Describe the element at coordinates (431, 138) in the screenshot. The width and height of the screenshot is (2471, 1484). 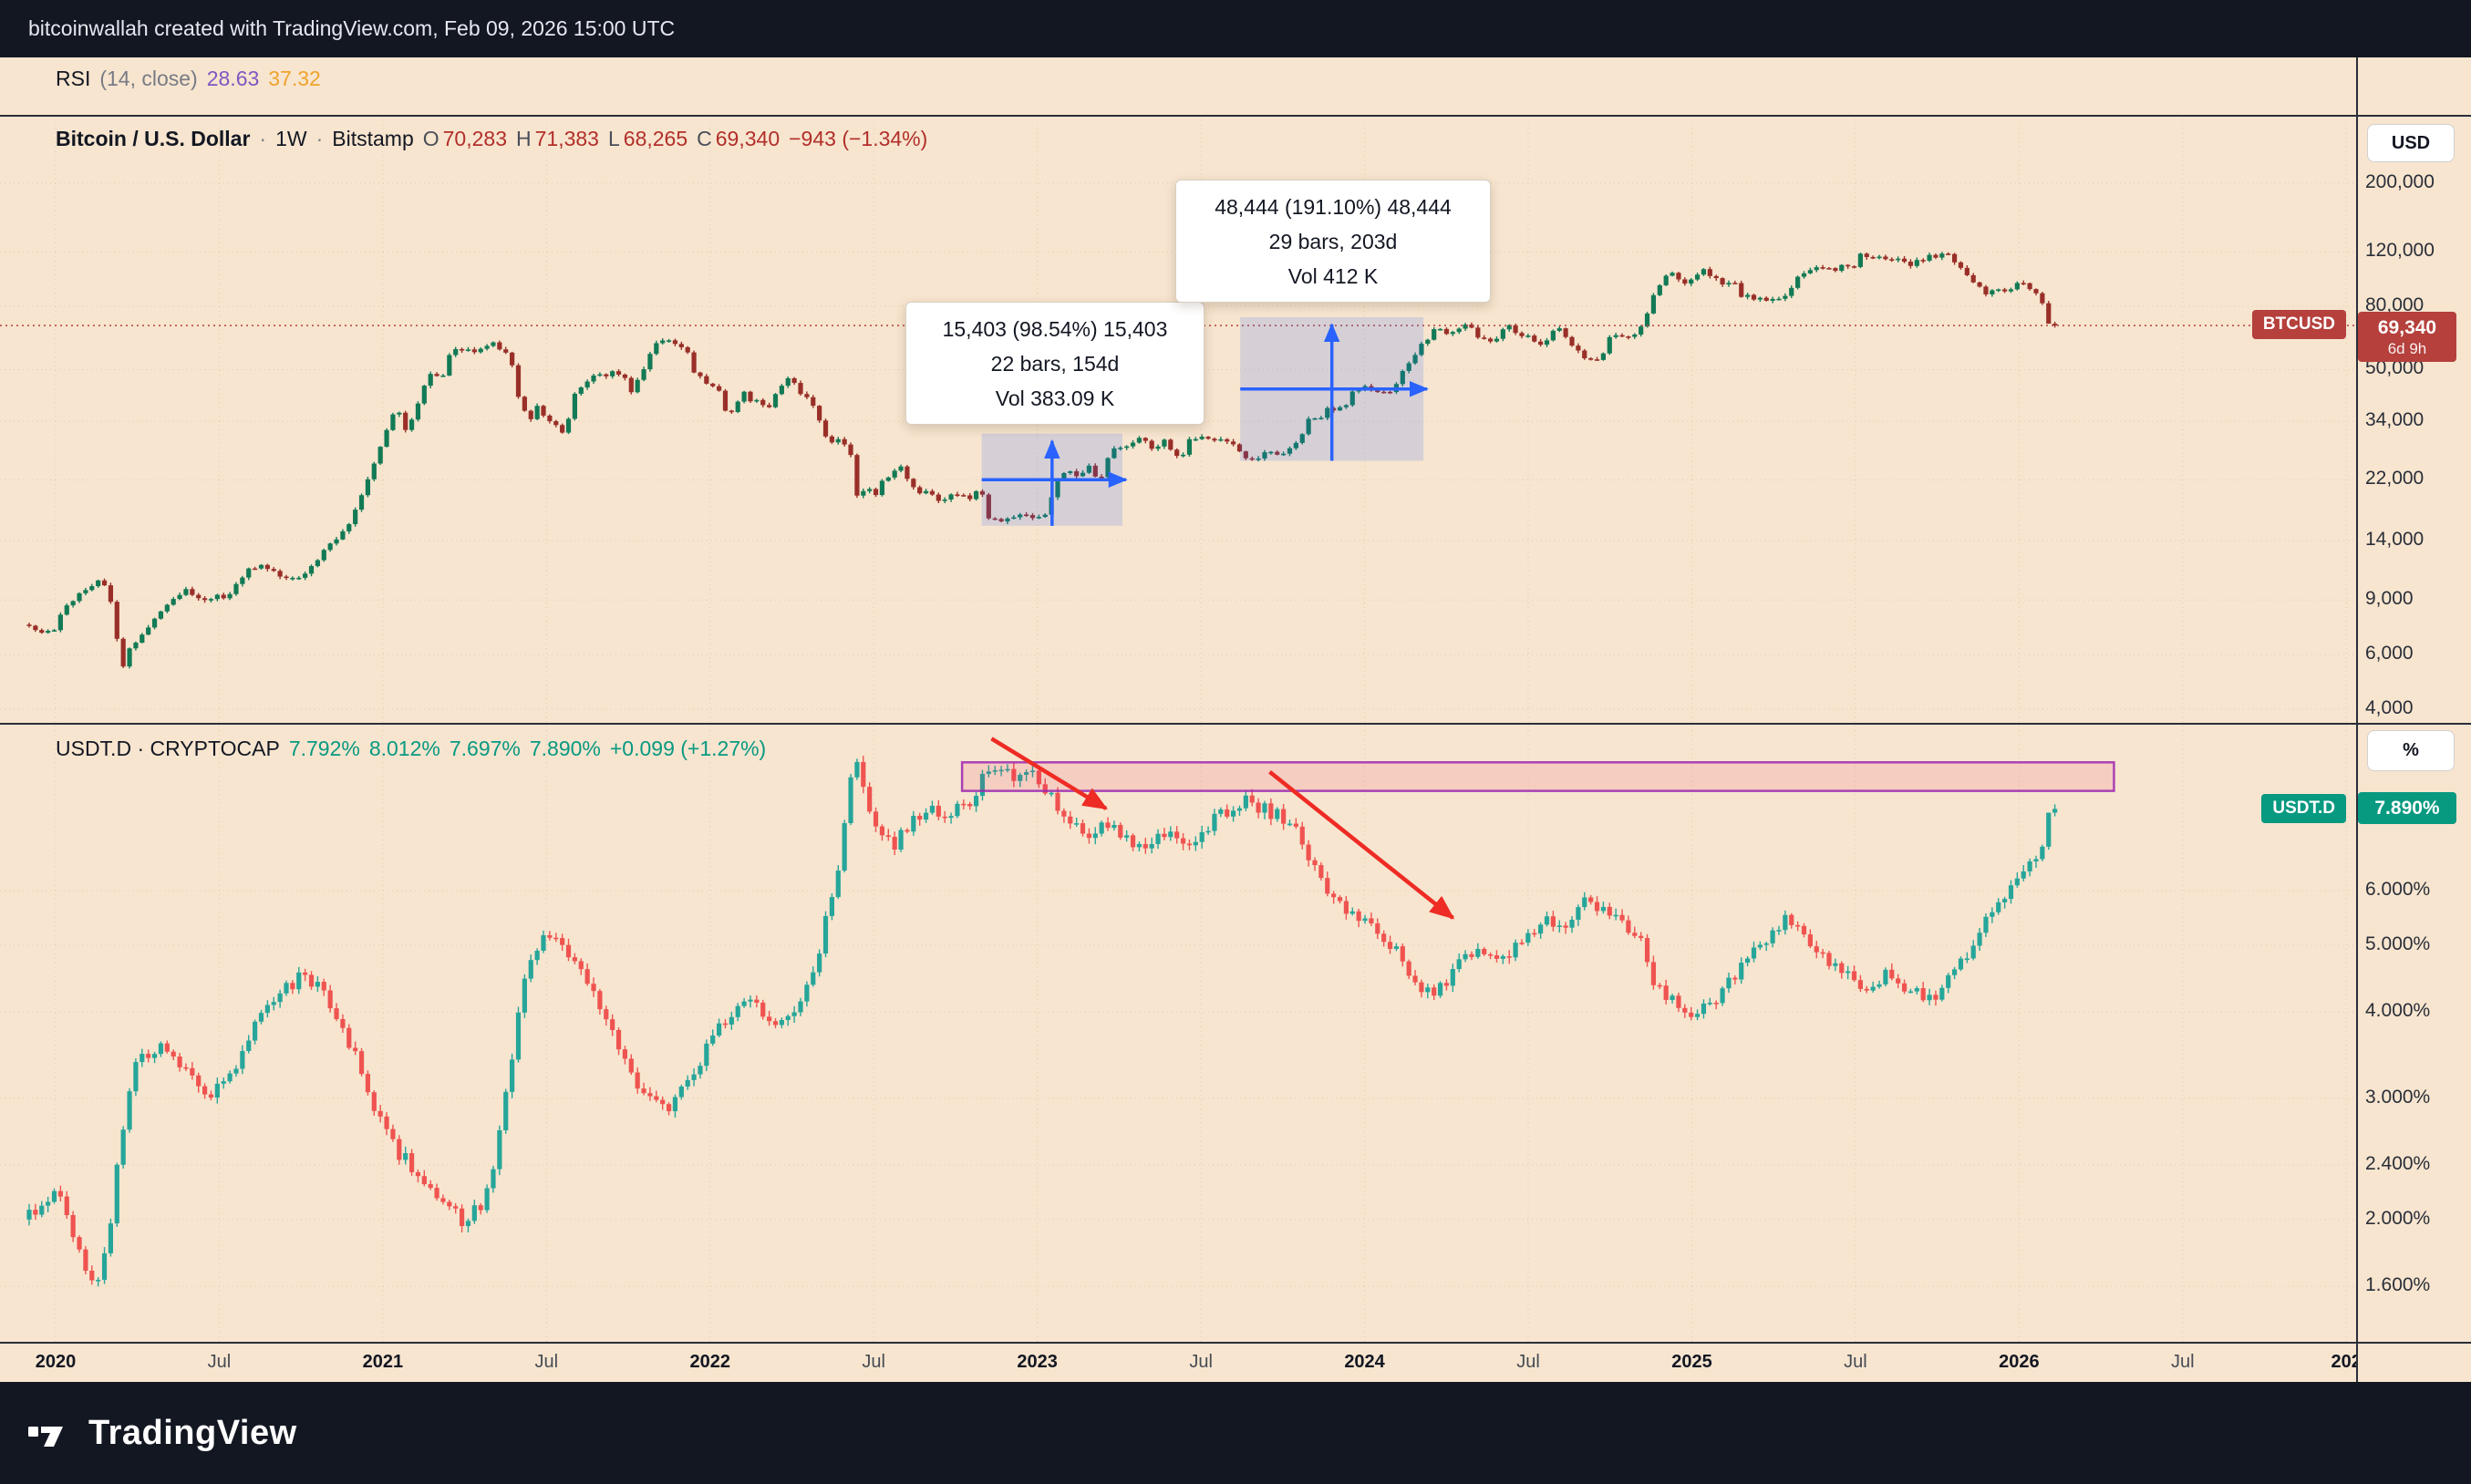
I see `open-label: O` at that location.